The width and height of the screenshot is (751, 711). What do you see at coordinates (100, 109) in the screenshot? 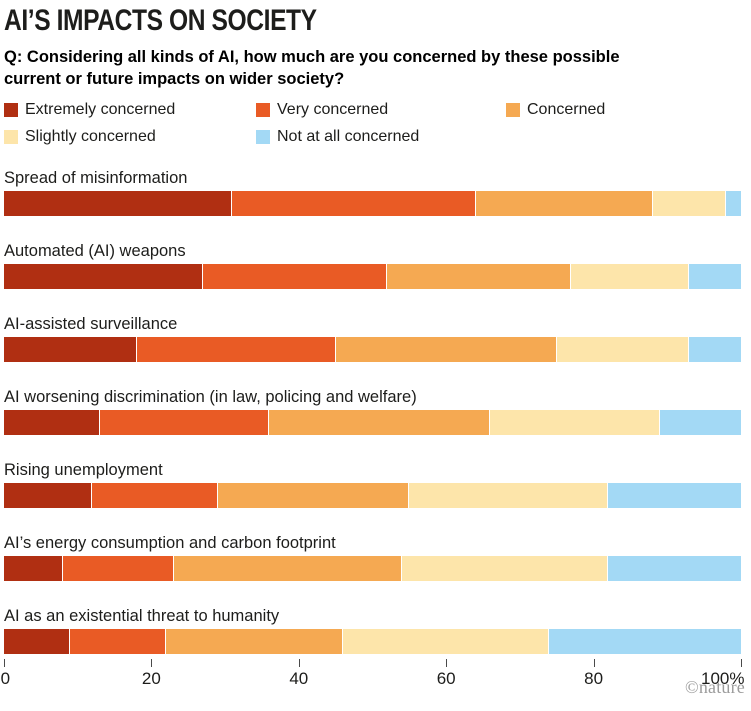
I see `legend-label: Extremely concerned` at bounding box center [100, 109].